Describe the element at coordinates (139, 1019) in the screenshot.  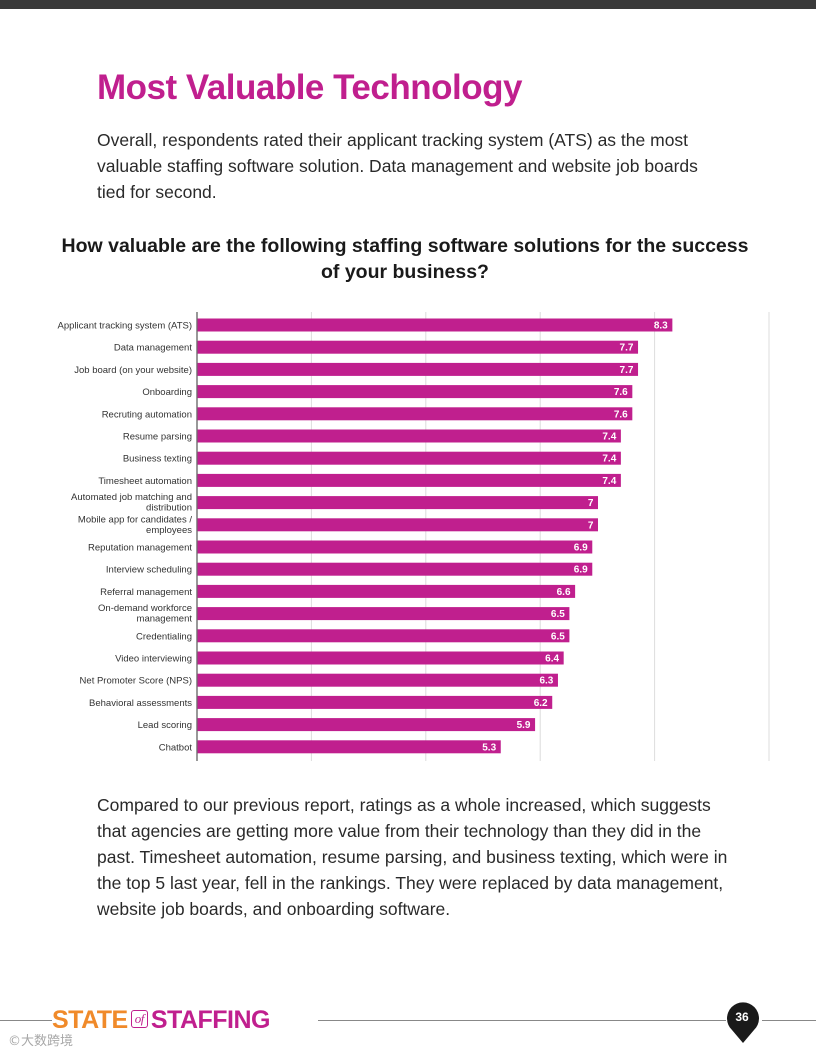
I see `brand-word-of: of` at that location.